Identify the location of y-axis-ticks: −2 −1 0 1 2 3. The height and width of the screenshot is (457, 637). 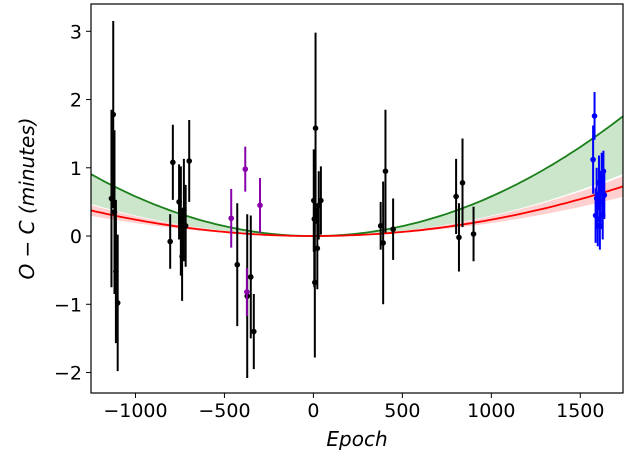
(72, 203).